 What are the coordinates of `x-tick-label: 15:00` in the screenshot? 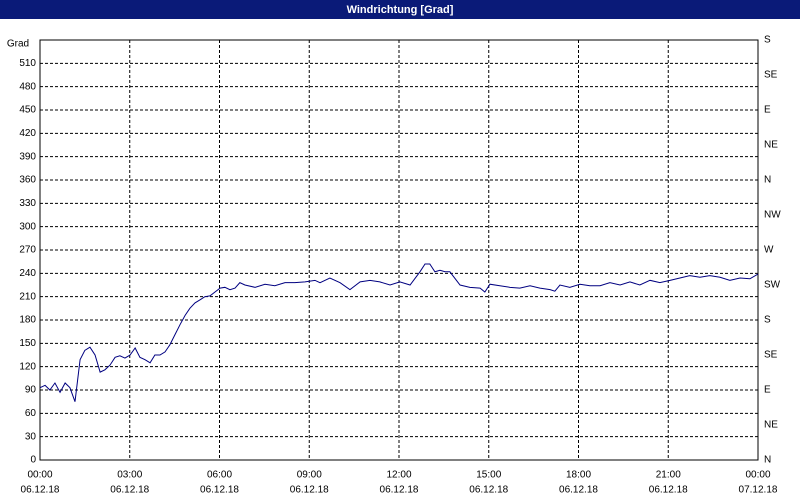 It's located at (488, 475).